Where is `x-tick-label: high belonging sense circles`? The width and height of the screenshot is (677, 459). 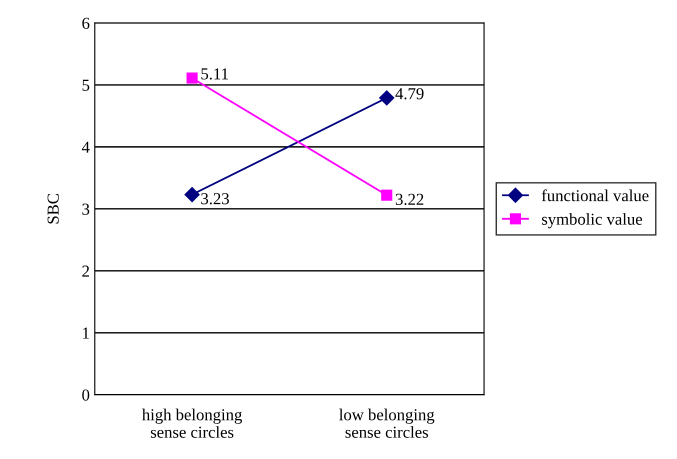
x-tick-label: high belonging sense circles is located at coordinates (192, 423).